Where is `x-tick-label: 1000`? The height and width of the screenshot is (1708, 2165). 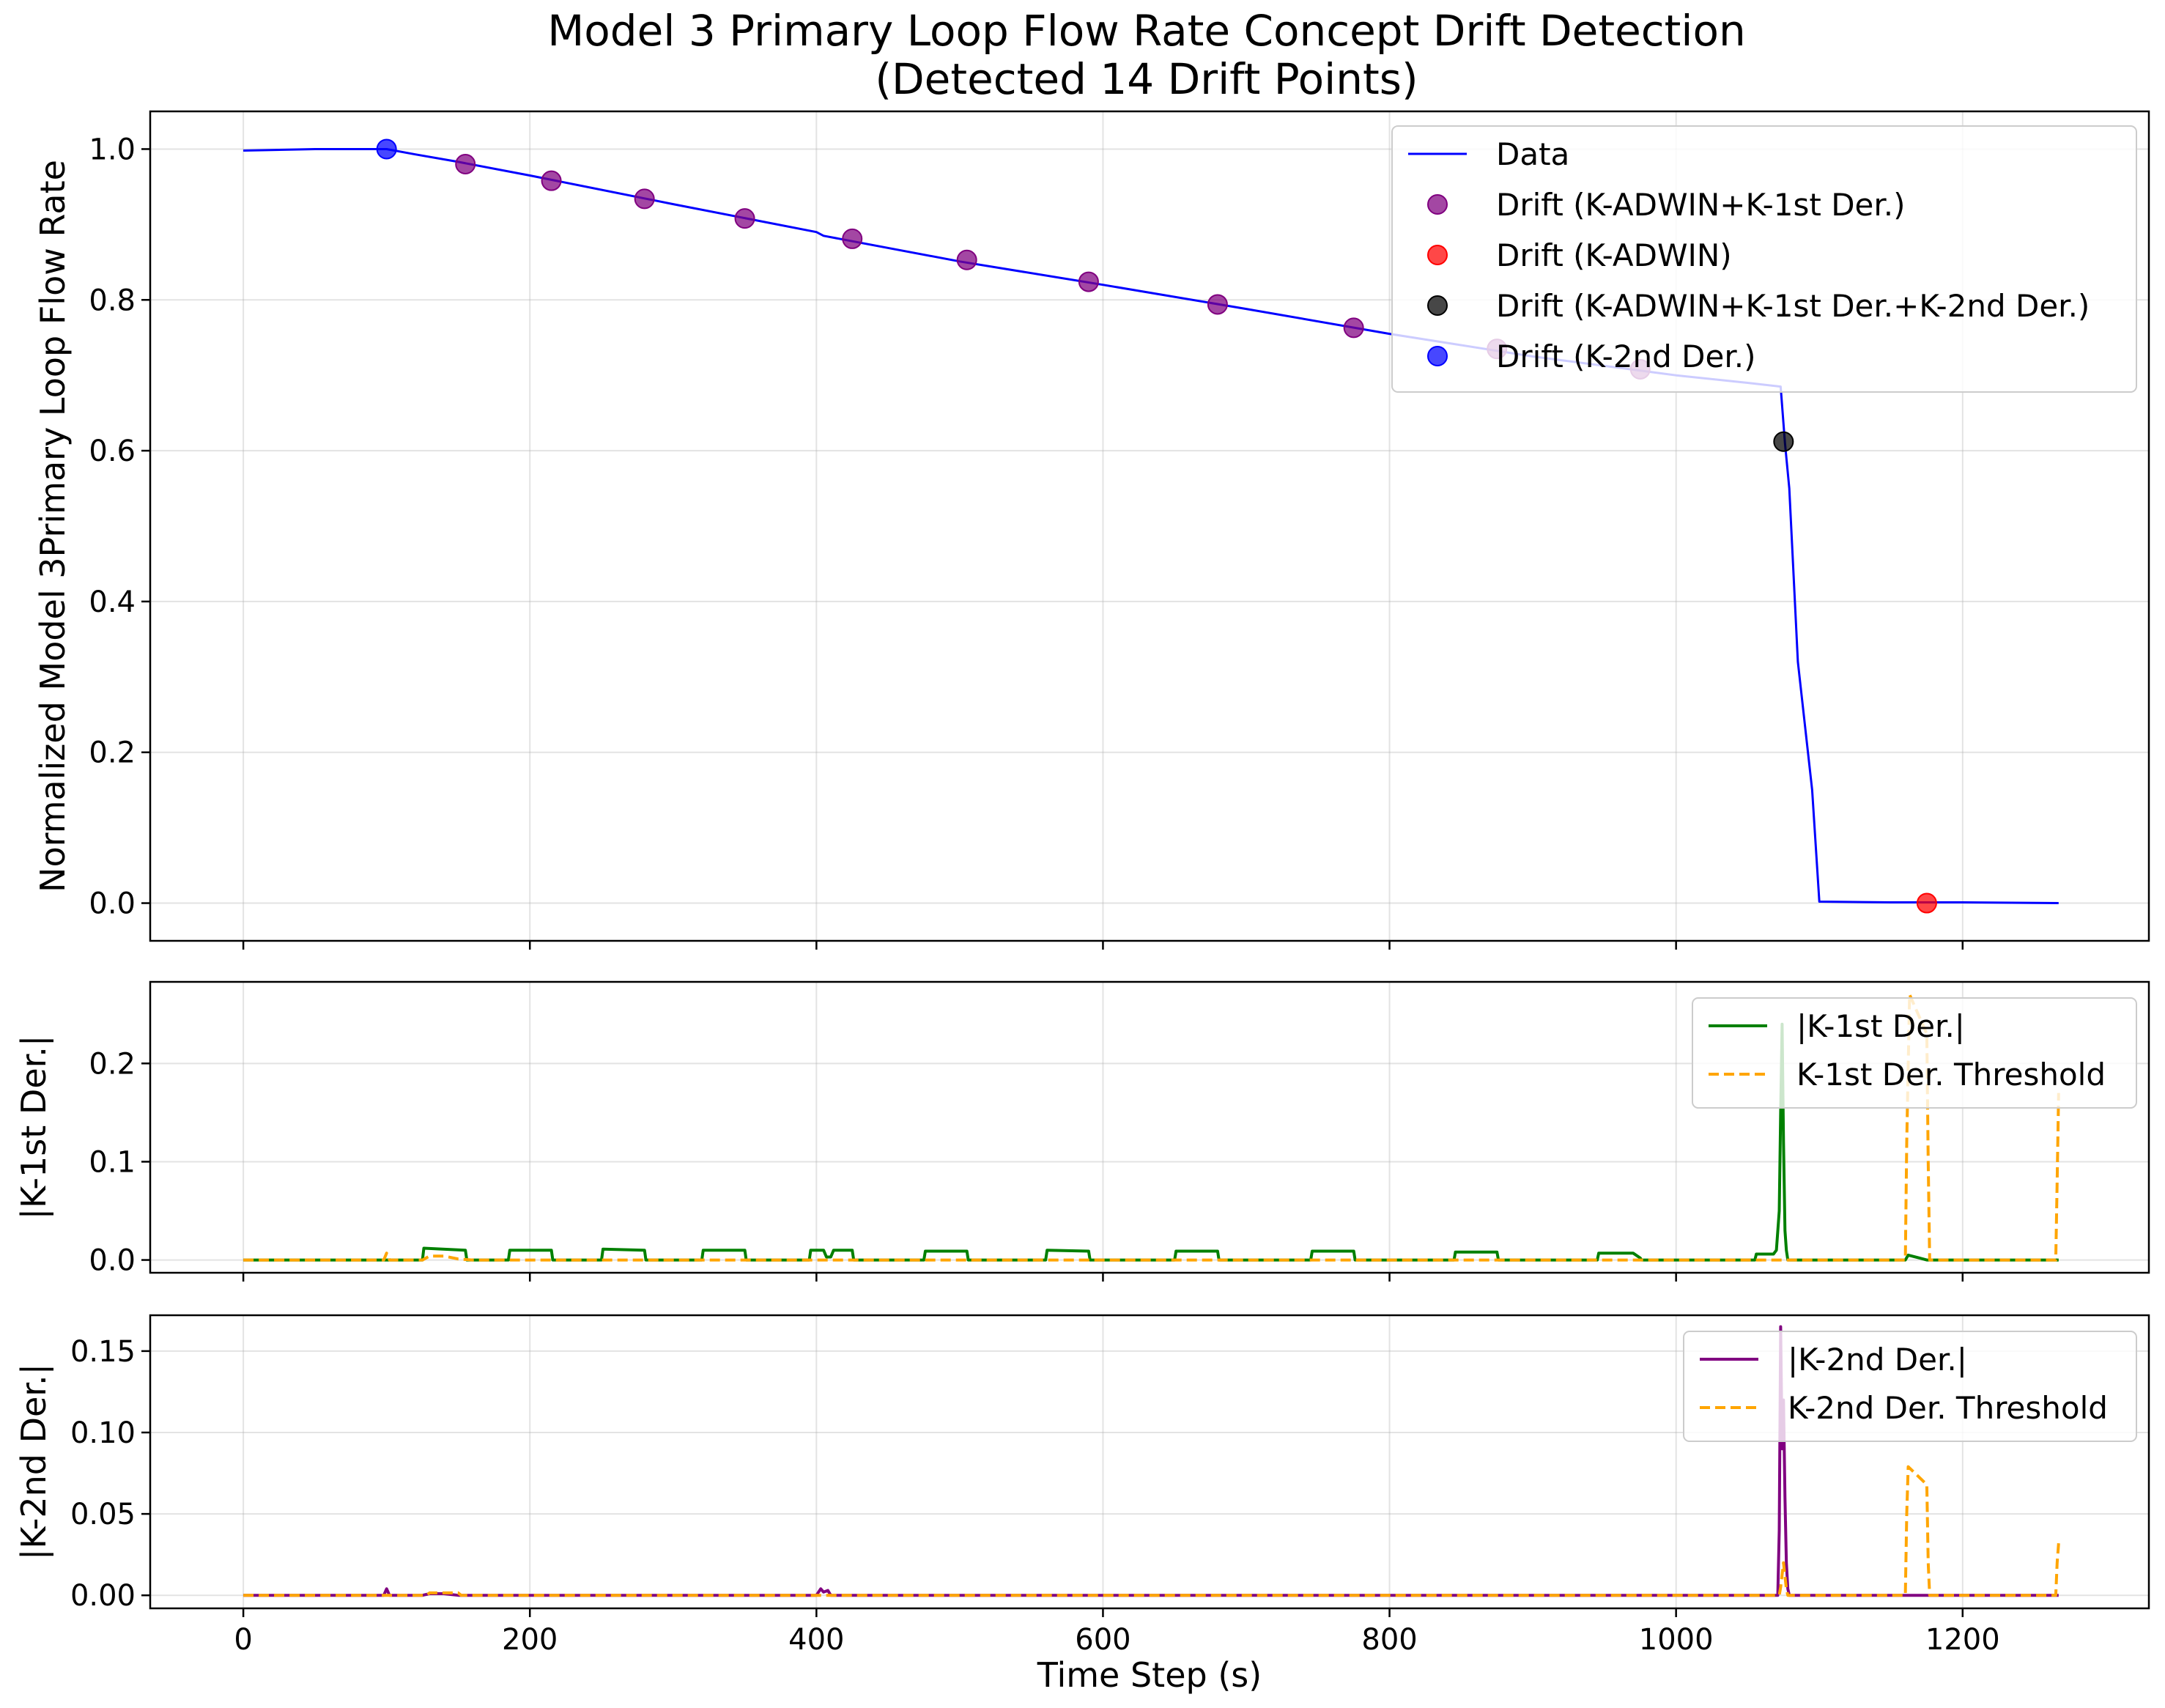 x-tick-label: 1000 is located at coordinates (1676, 1640).